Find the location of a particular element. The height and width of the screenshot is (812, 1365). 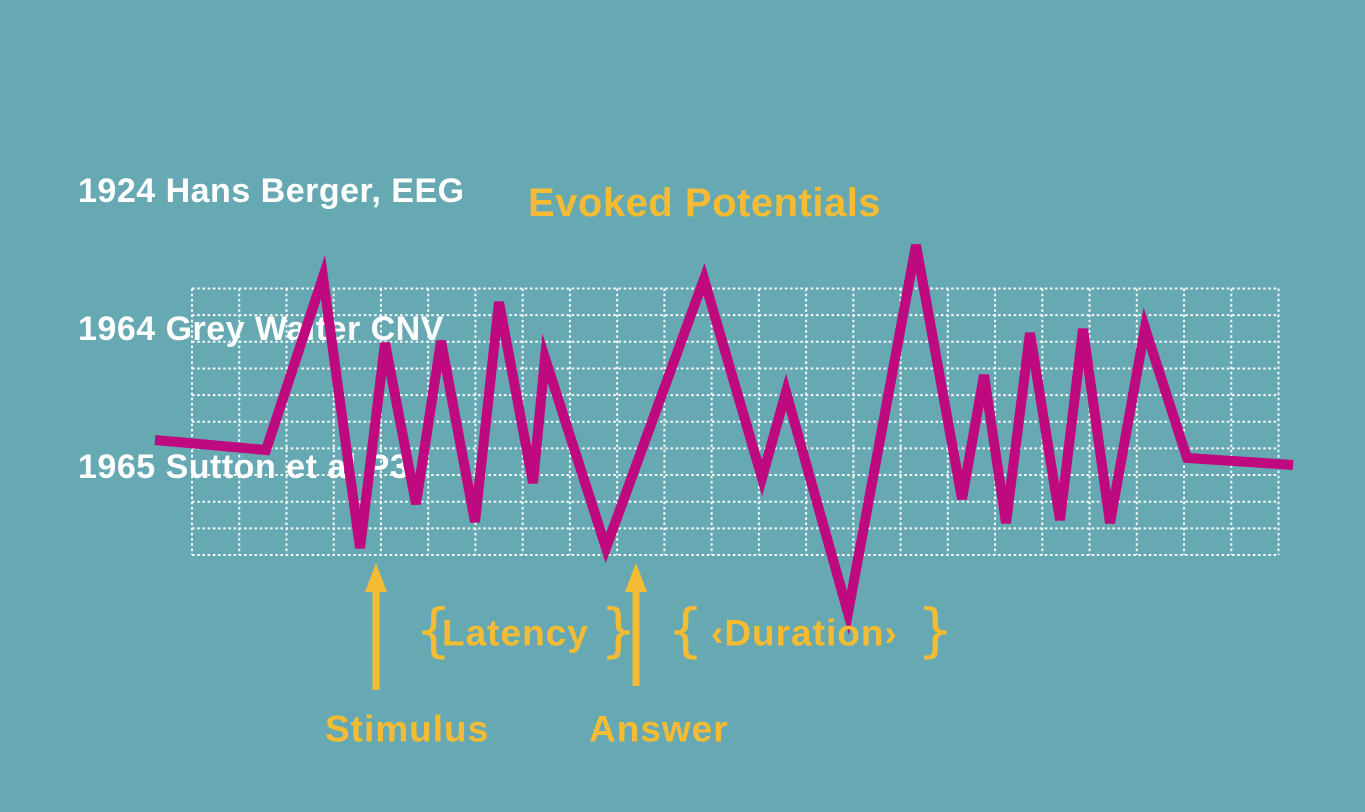

duration-close-brace: } is located at coordinates (935, 630).